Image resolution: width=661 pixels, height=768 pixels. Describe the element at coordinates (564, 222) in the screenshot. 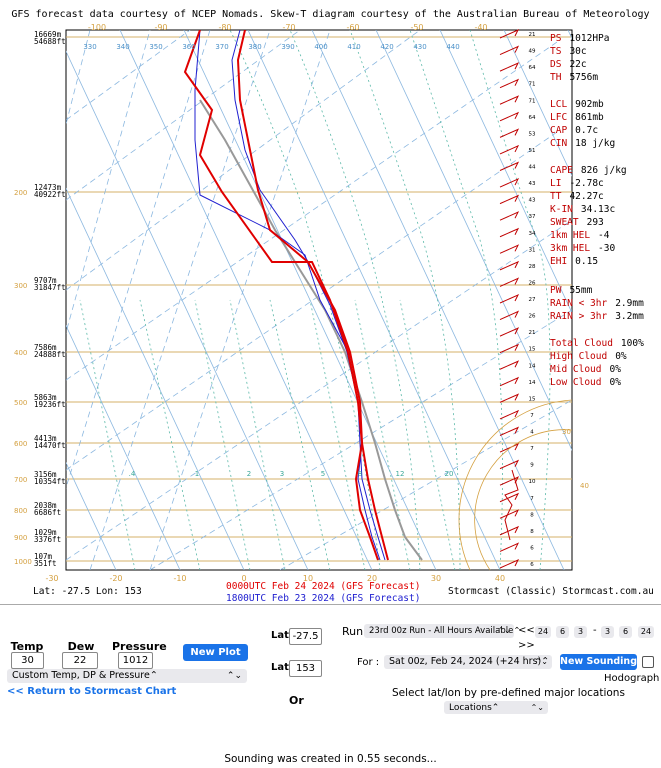

I see `index-key: SWEAT` at that location.